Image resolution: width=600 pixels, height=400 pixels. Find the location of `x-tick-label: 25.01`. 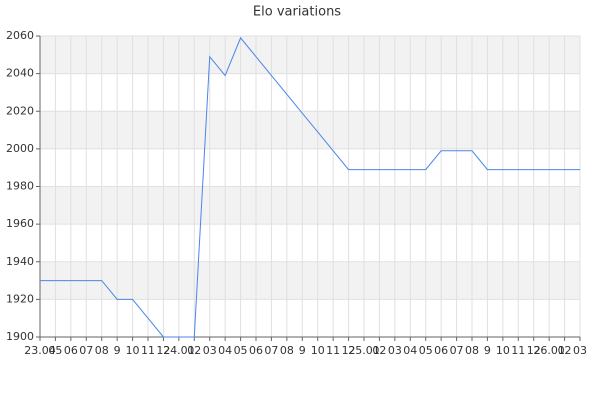

x-tick-label: 25.01 is located at coordinates (364, 350).